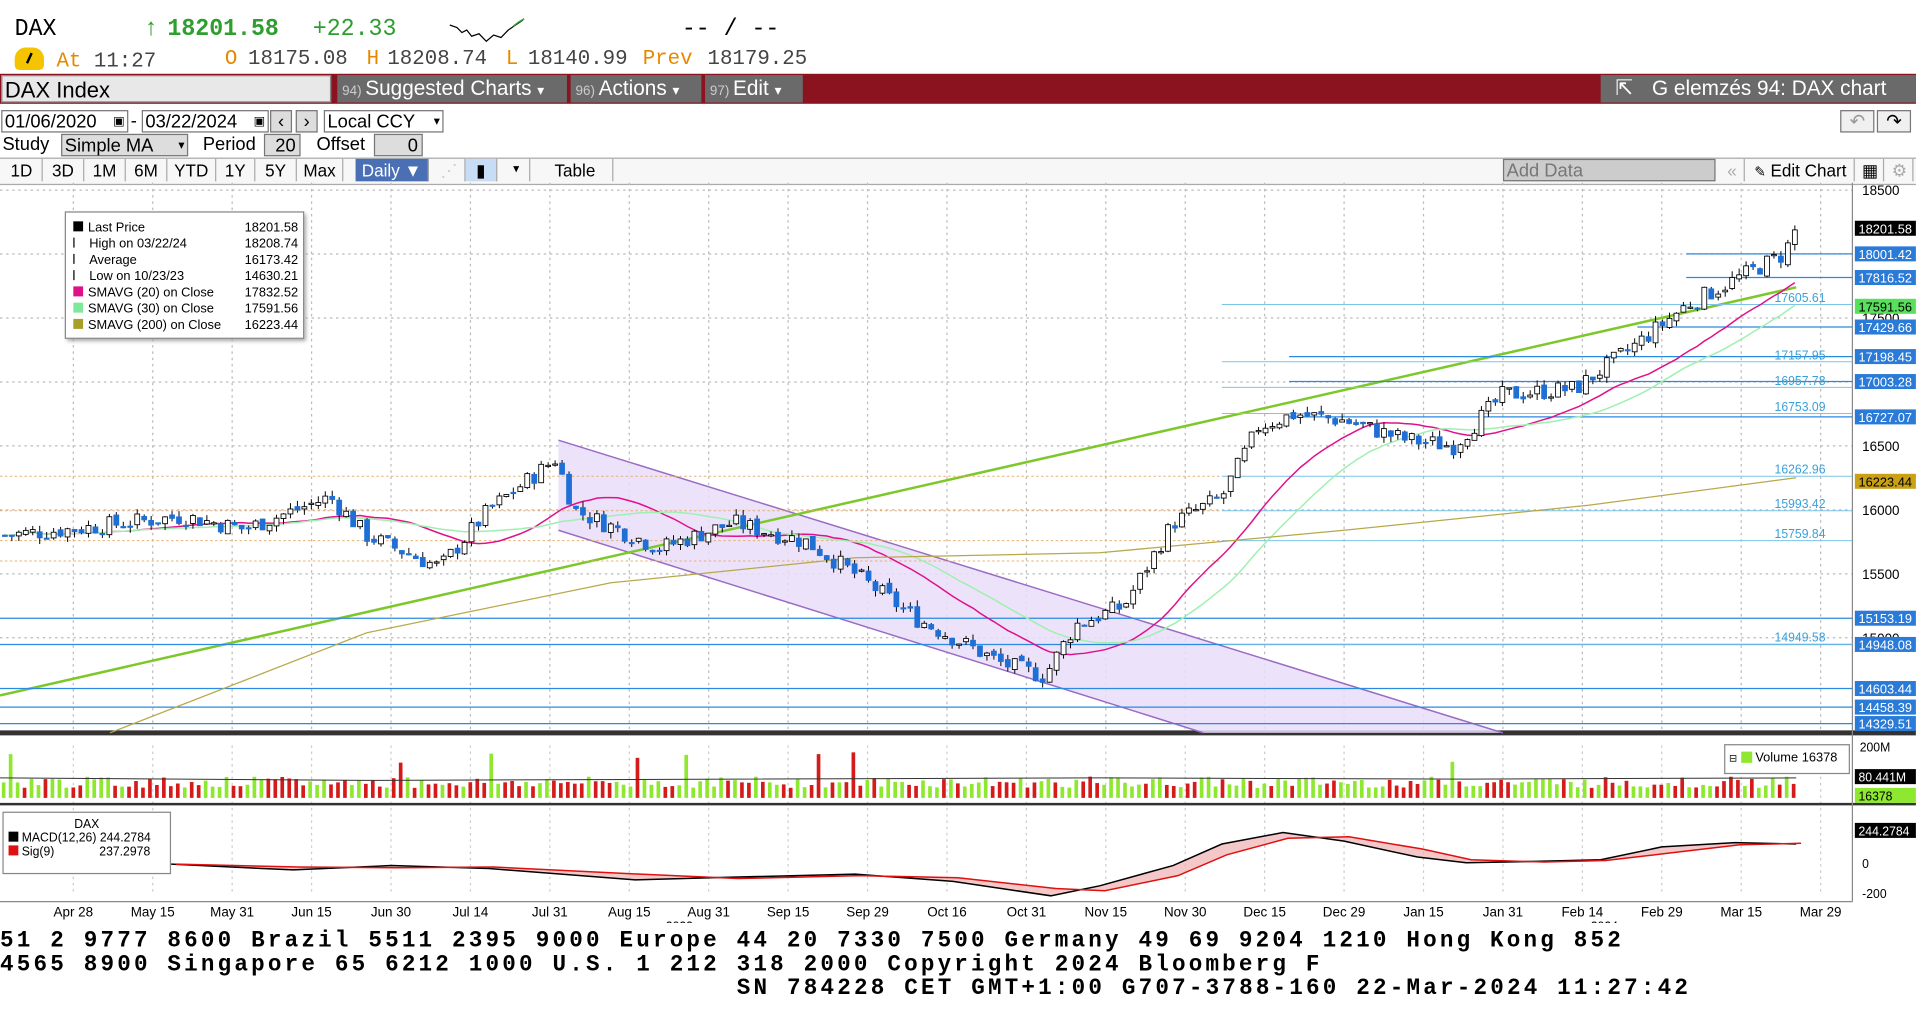 The height and width of the screenshot is (1023, 1916). Describe the element at coordinates (517, 170) in the screenshot. I see `chevron-down-icon: ▾` at that location.